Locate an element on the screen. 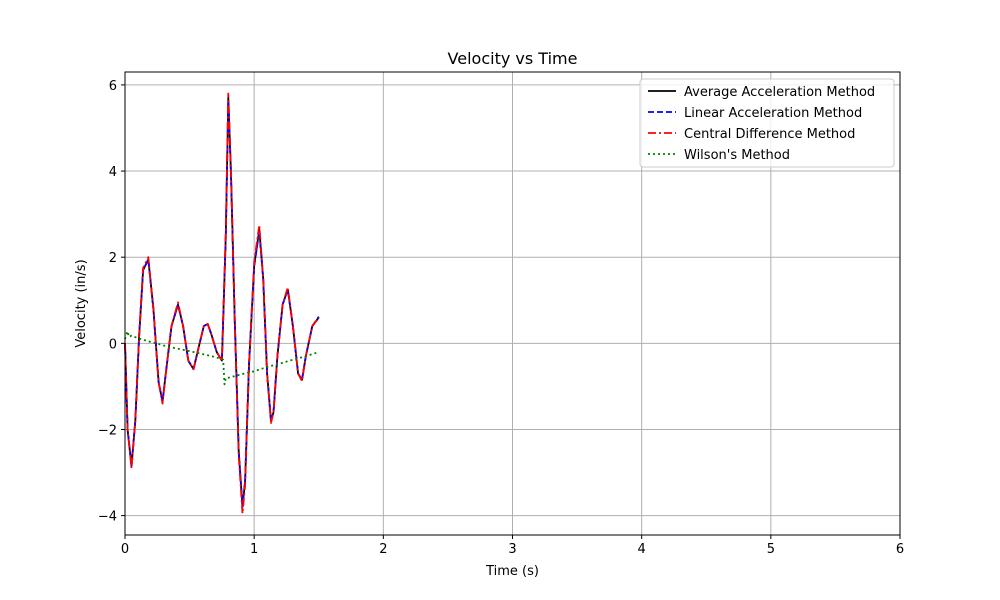 Image resolution: width=1000 pixels, height=600 pixels. series-lines is located at coordinates (222, 303).